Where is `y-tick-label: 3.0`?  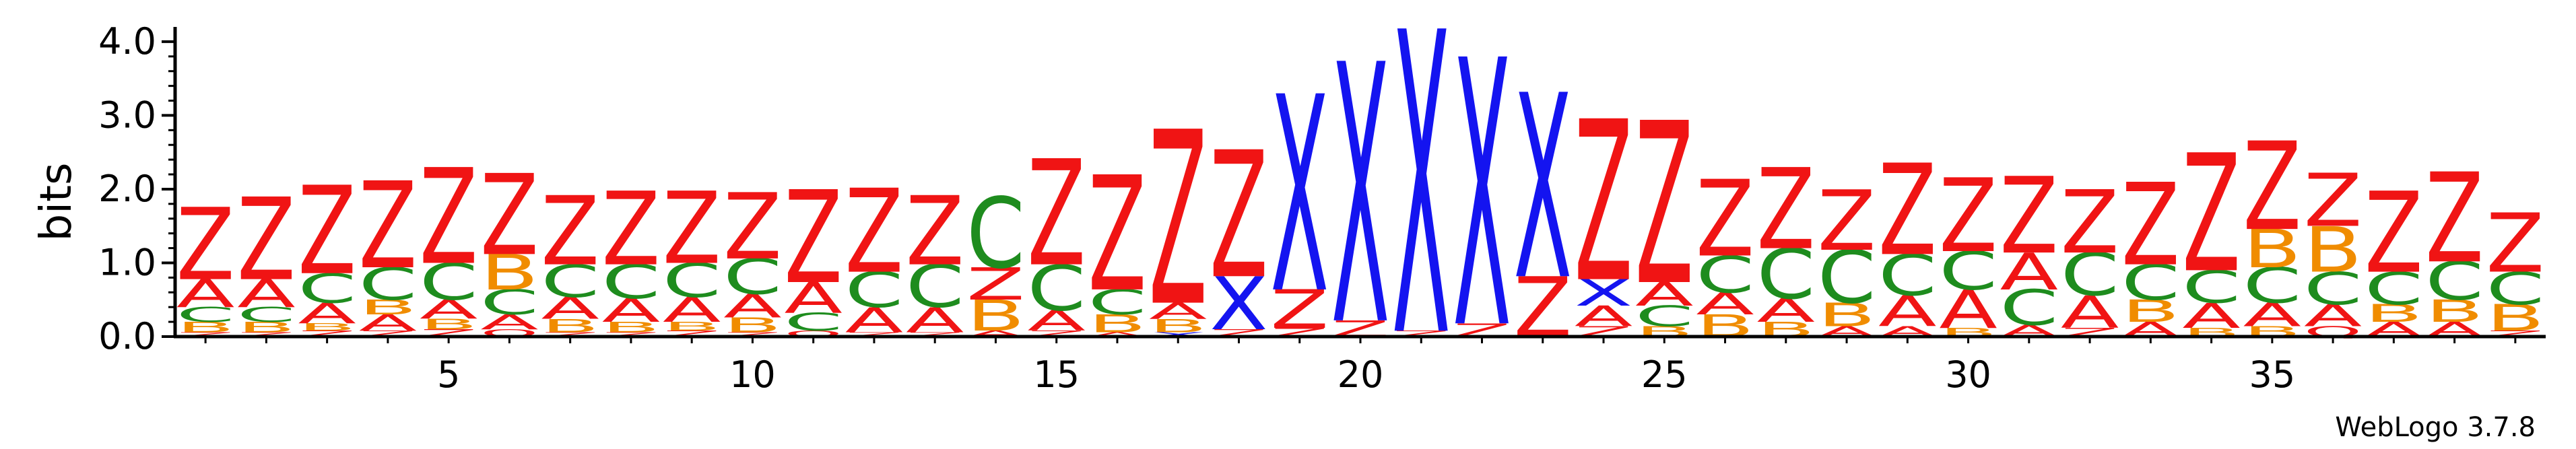
y-tick-label: 3.0 is located at coordinates (127, 115).